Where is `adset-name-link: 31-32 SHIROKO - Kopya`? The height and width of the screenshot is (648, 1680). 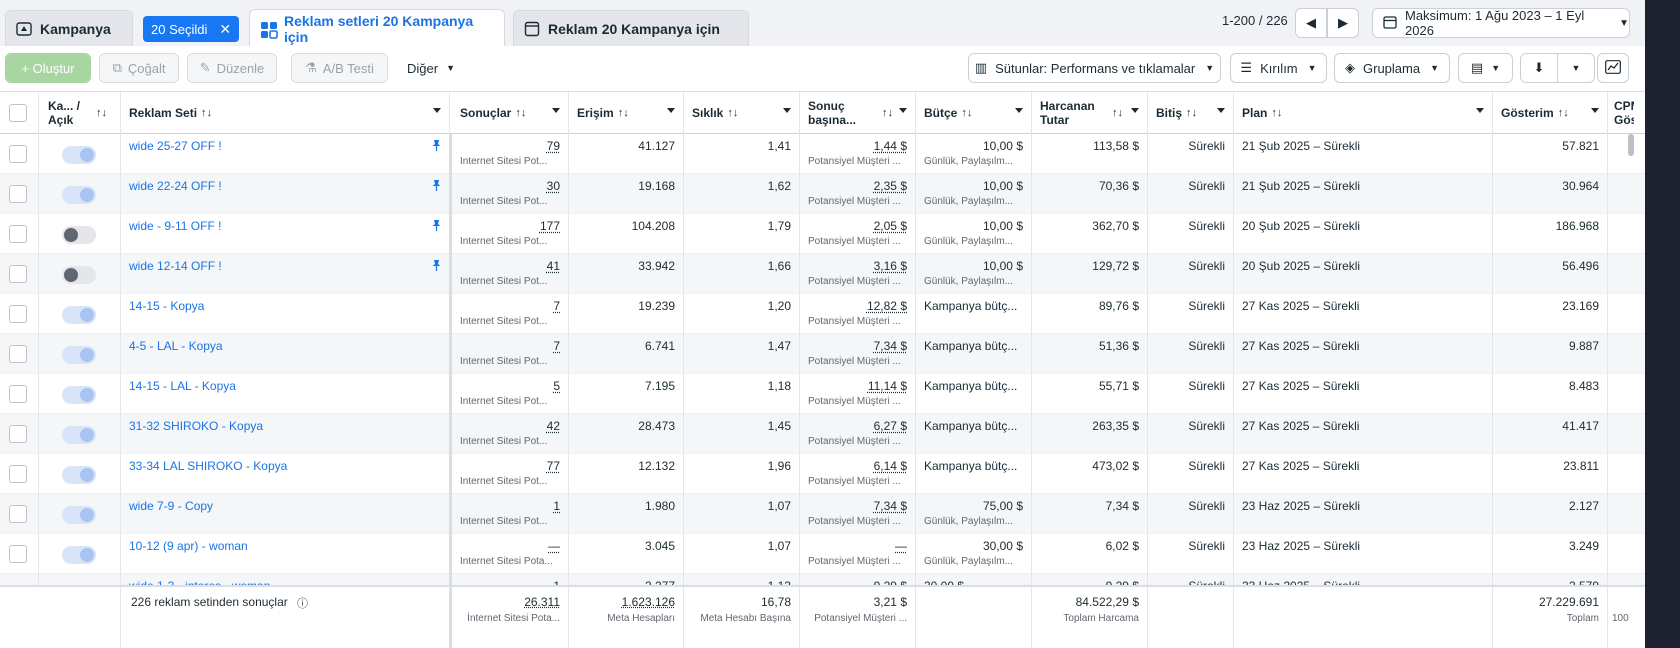
adset-name-link: 31-32 SHIROKO - Kopya is located at coordinates (196, 426).